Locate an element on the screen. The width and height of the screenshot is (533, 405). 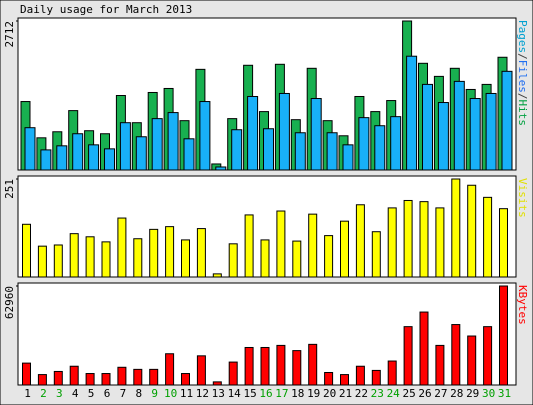
legend: Visits is located at coordinates (522, 198).